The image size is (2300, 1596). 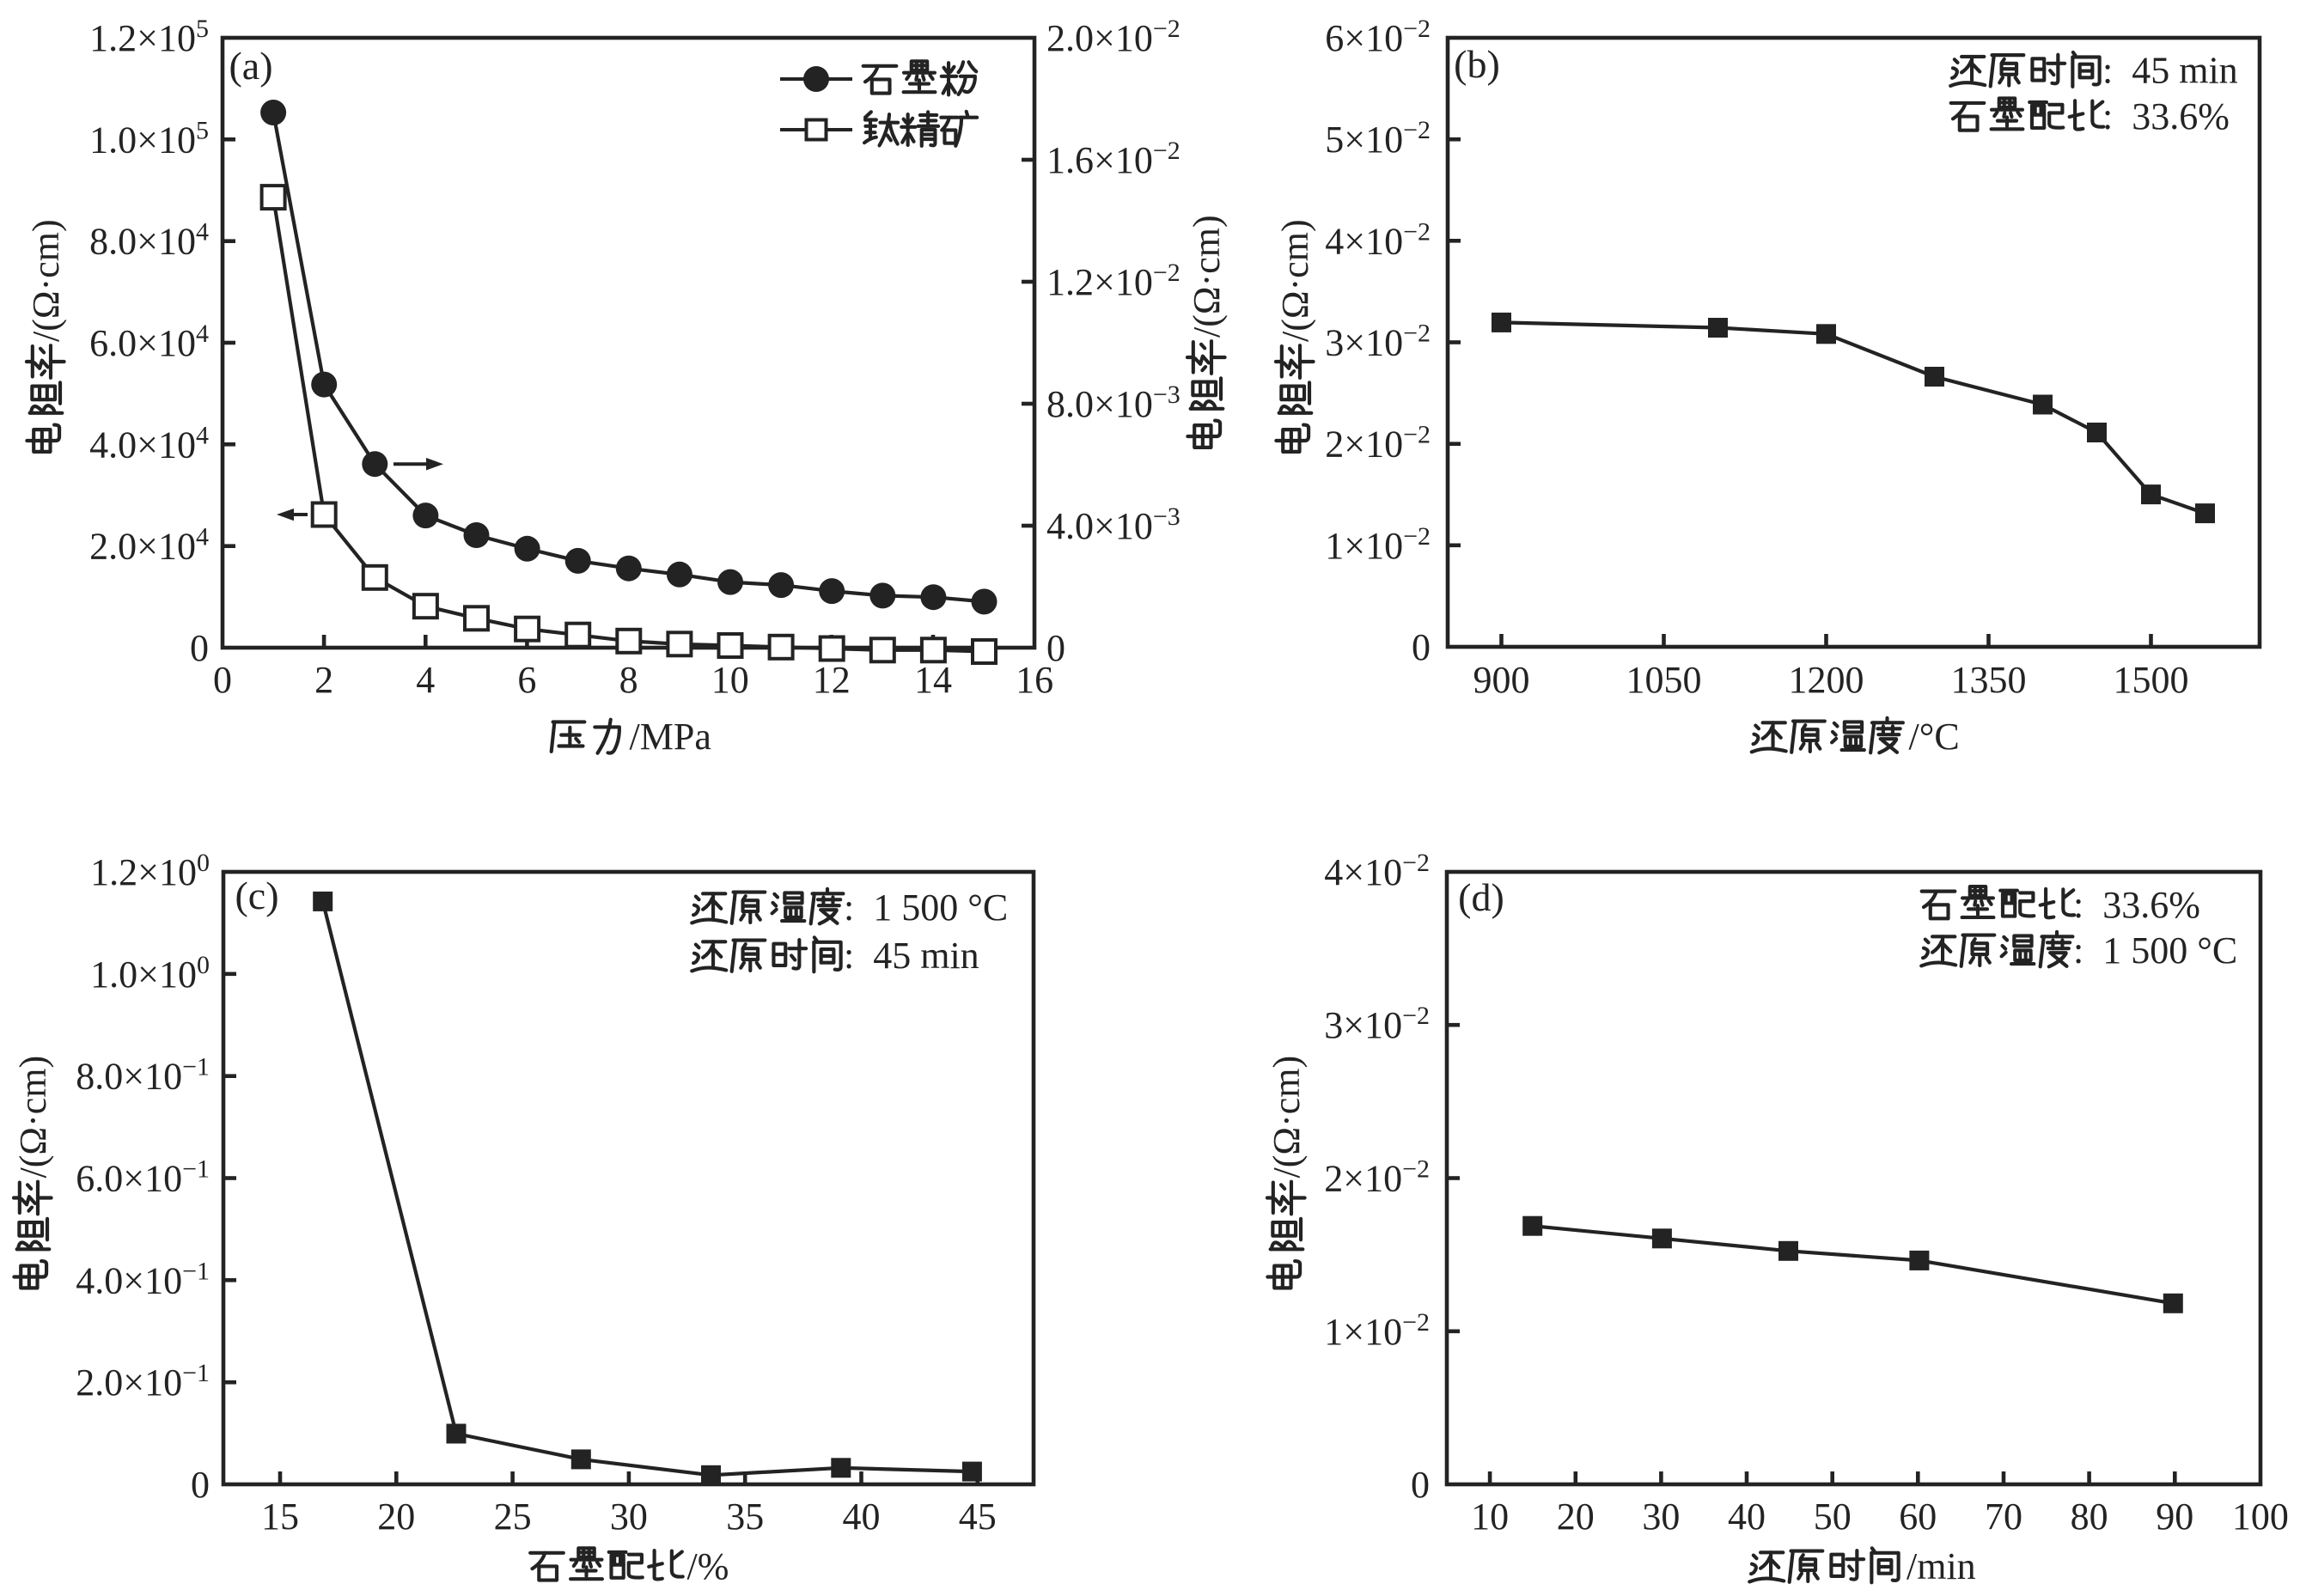 What do you see at coordinates (280, 1516) in the screenshot?
I see `svg-text: 15` at bounding box center [280, 1516].